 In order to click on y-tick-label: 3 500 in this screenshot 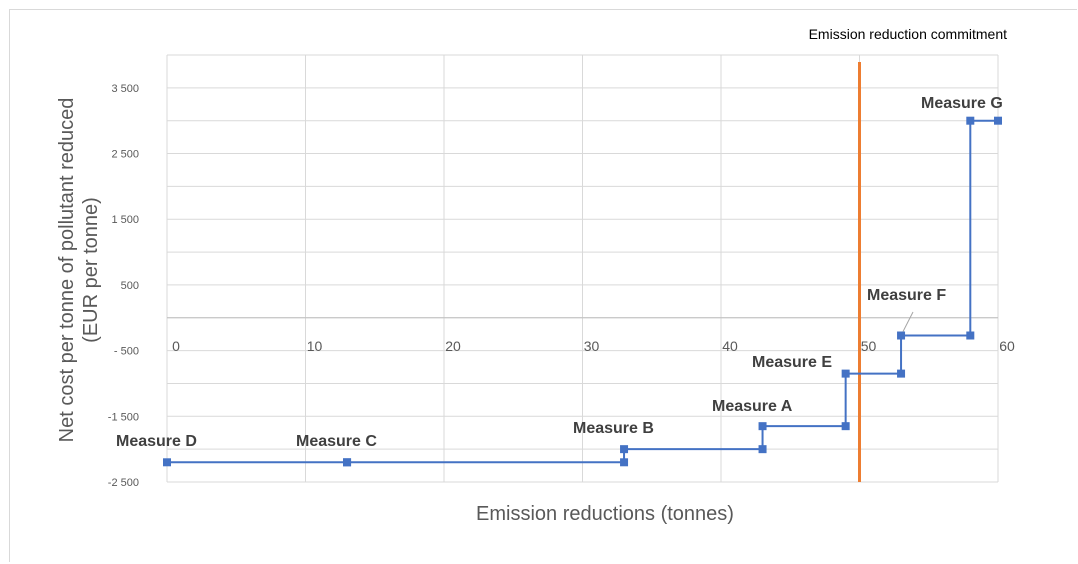, I will do `click(125, 89)`.